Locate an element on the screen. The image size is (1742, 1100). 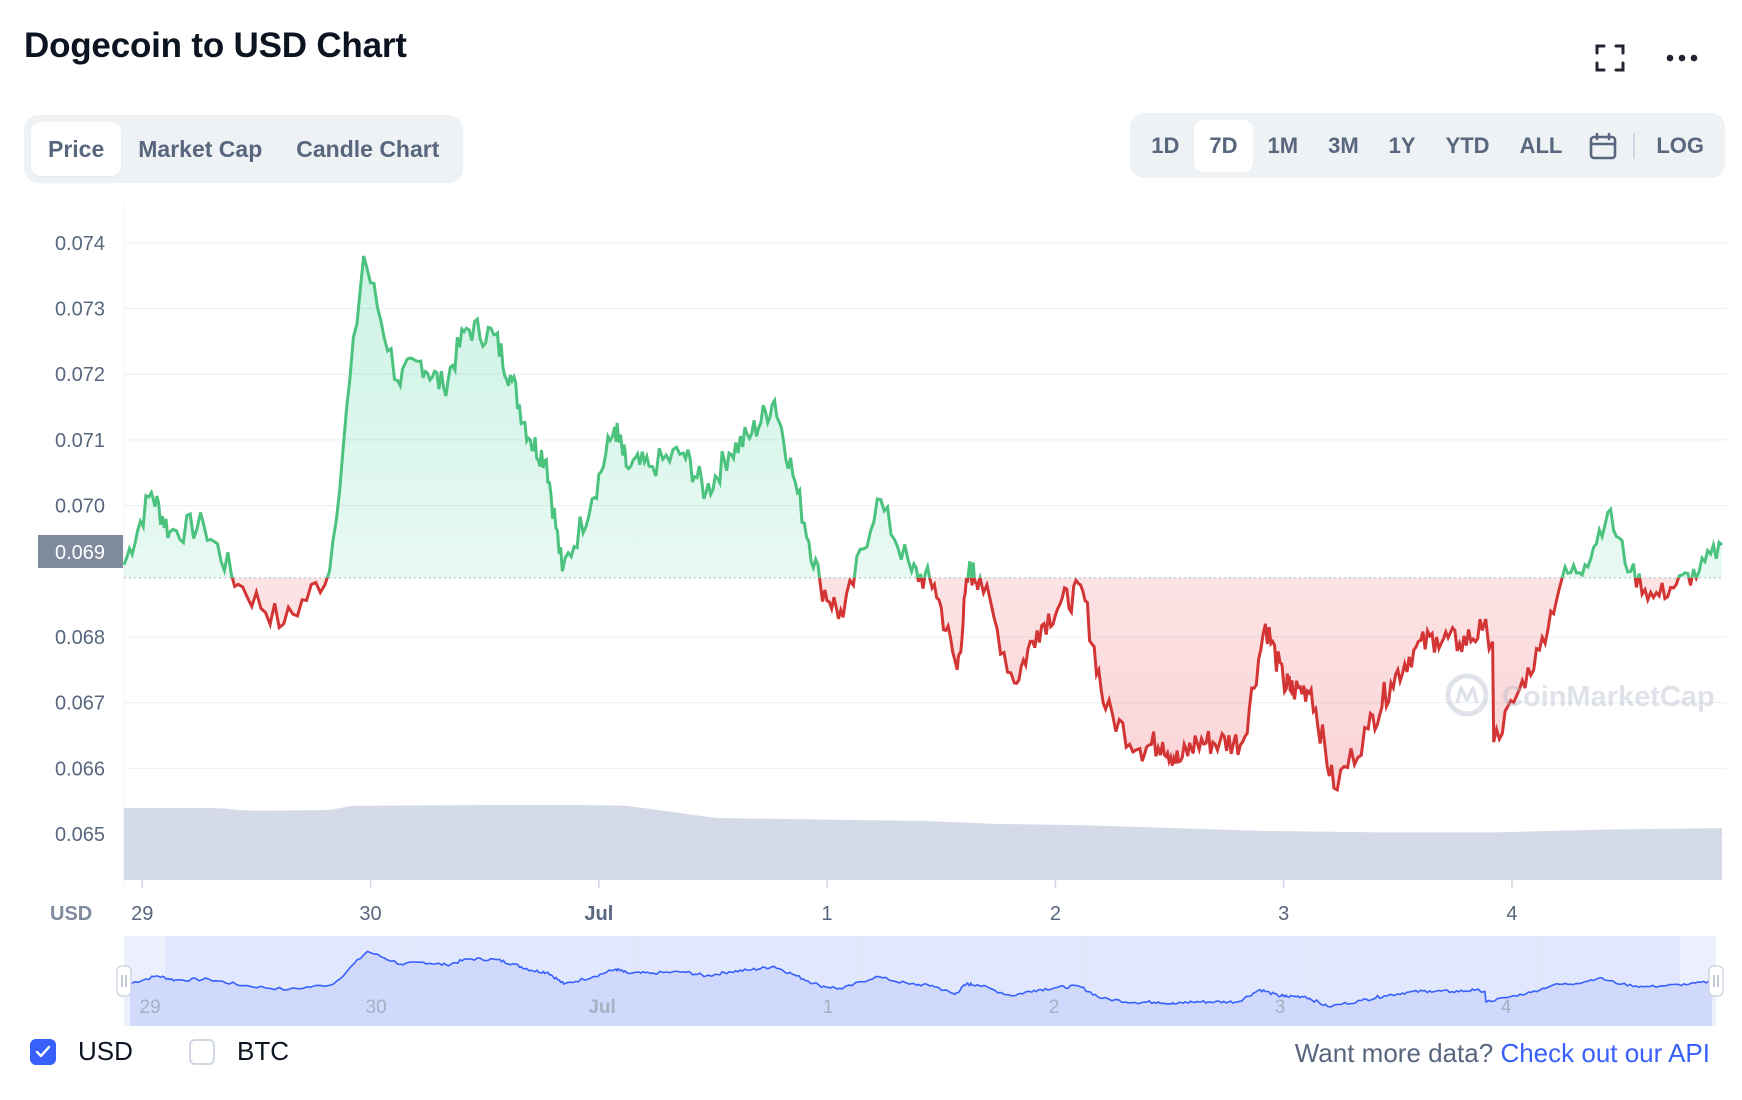
more-dots-icon is located at coordinates (1682, 58).